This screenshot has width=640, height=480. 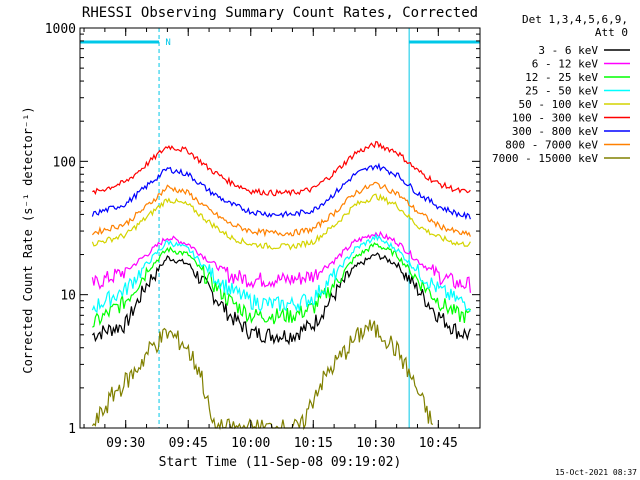 What do you see at coordinates (60, 29) in the screenshot?
I see `y-tick-label: 1000` at bounding box center [60, 29].